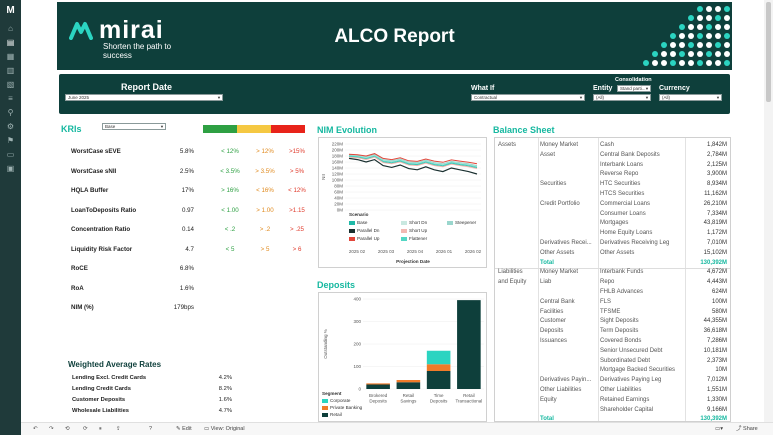  Describe the element at coordinates (719, 429) in the screenshot. I see `device-preview-icon: ▭▾` at that location.